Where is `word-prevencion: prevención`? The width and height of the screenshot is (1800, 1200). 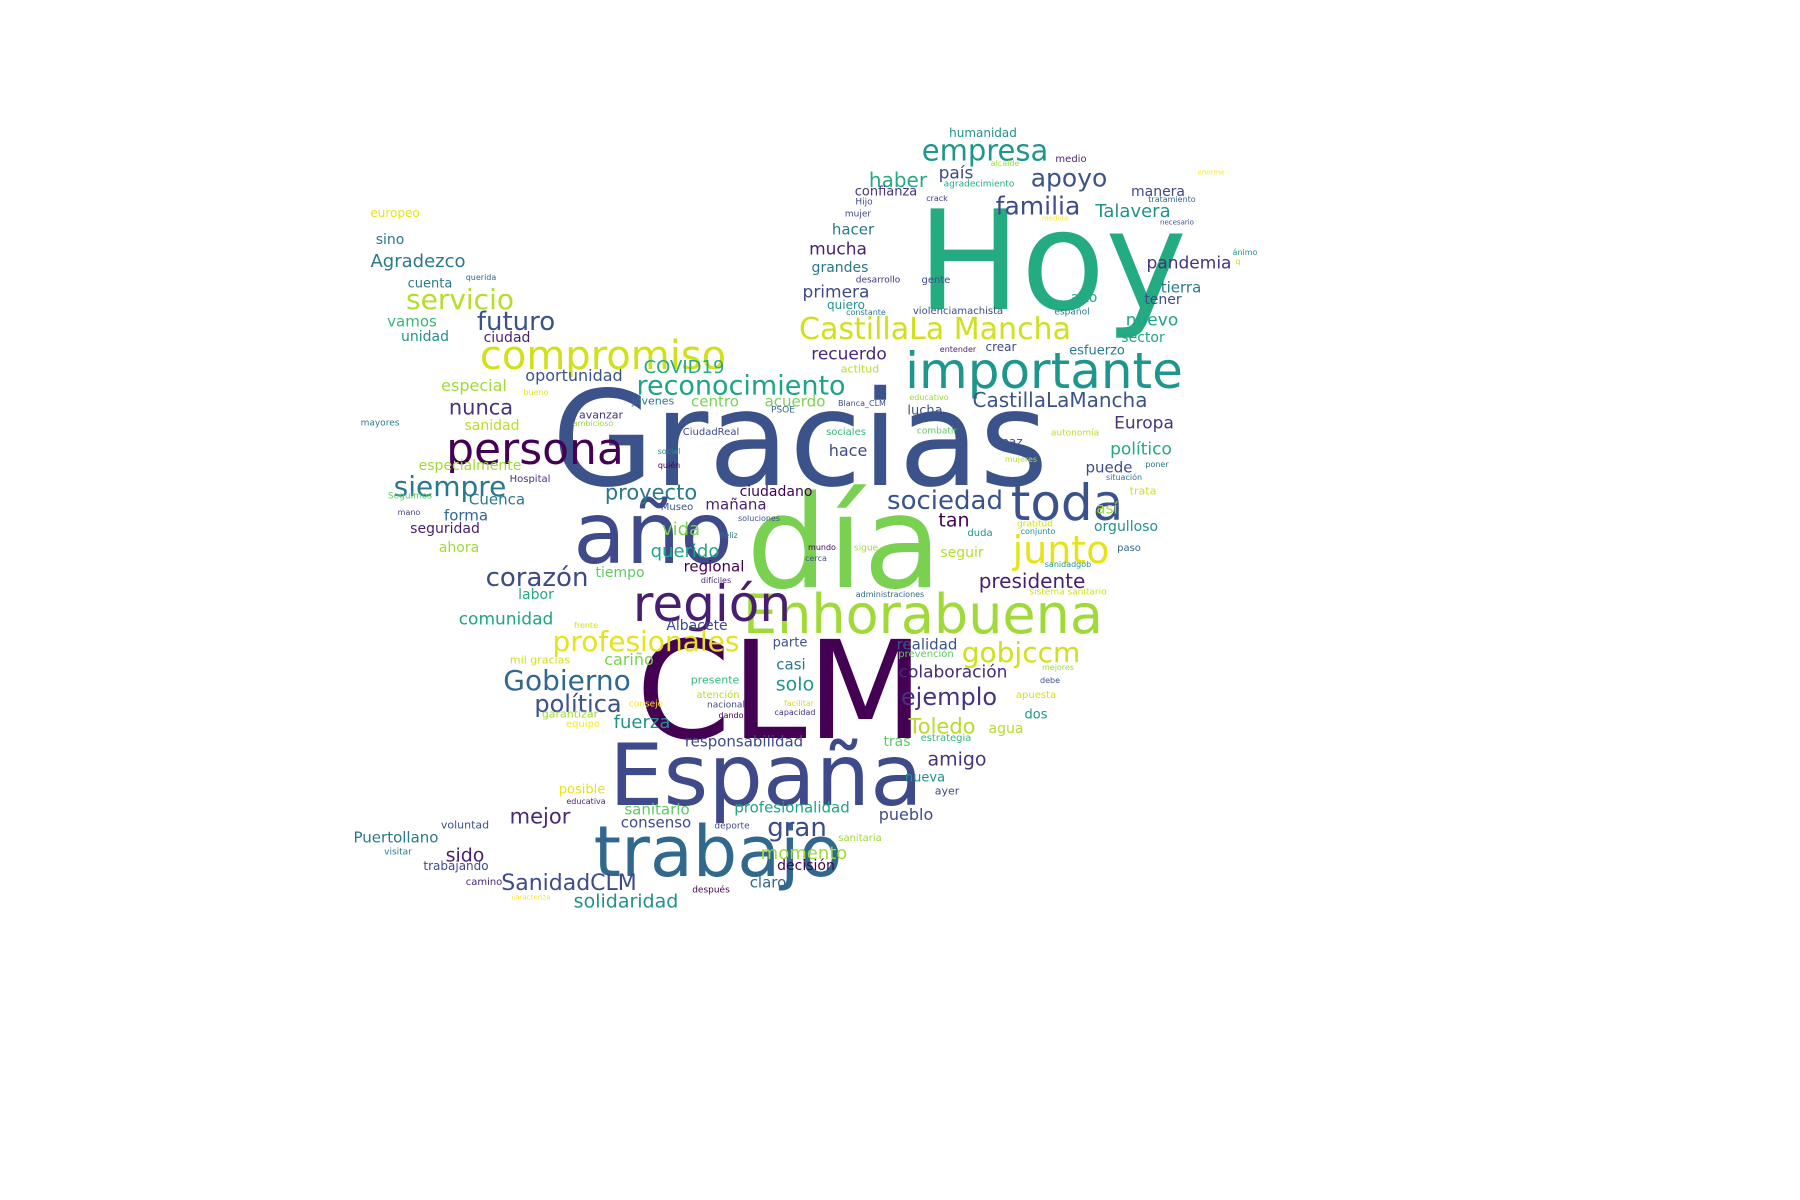 word-prevencion: prevención is located at coordinates (926, 654).